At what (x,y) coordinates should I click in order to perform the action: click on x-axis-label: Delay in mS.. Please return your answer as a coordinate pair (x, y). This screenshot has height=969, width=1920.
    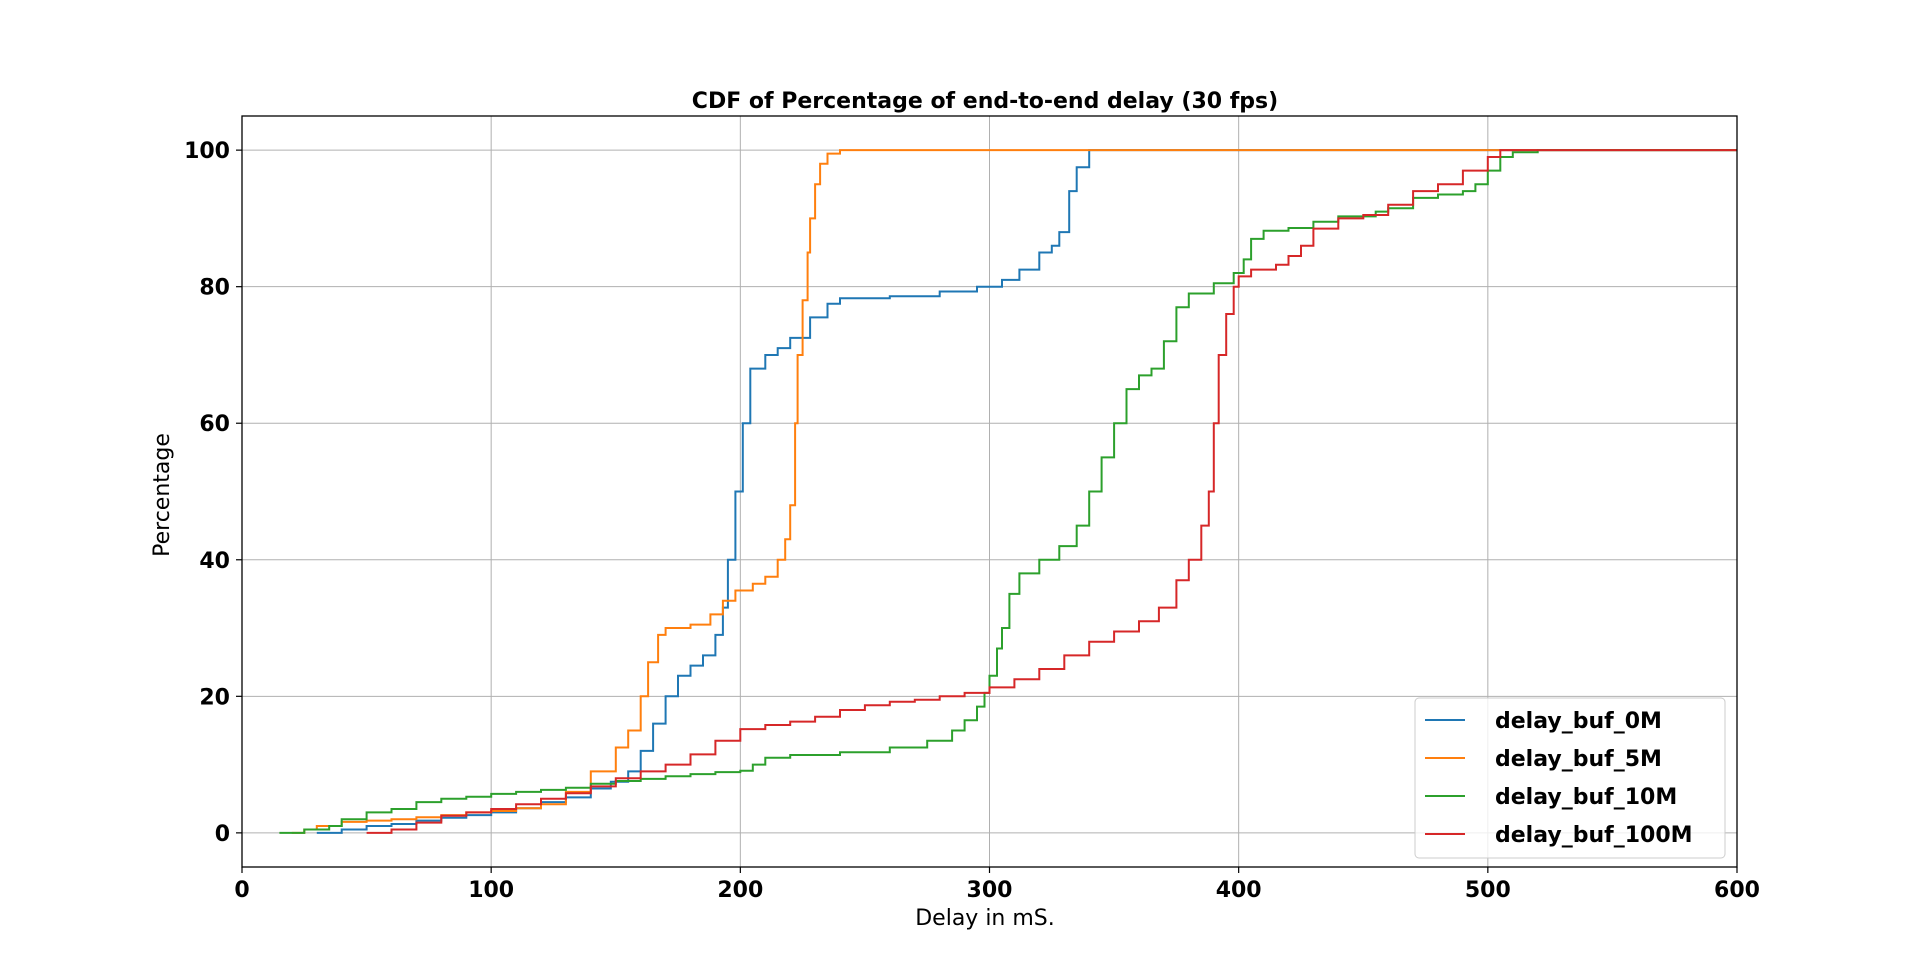
    Looking at the image, I should click on (985, 918).